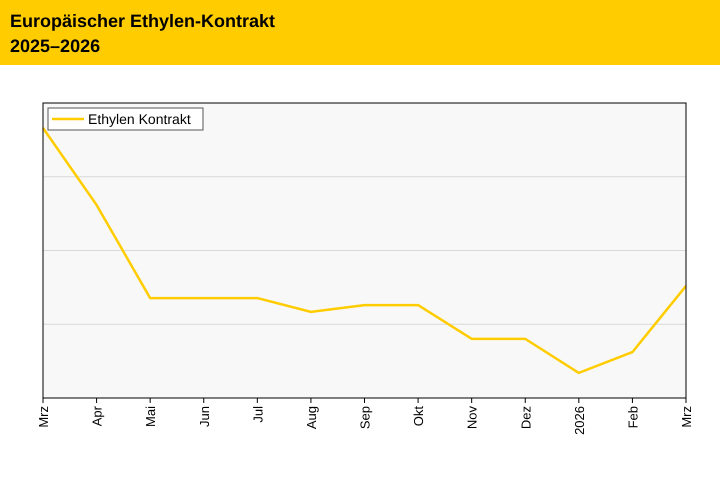 The height and width of the screenshot is (480, 720). Describe the element at coordinates (472, 418) in the screenshot. I see `x-tick-label: Nov` at that location.